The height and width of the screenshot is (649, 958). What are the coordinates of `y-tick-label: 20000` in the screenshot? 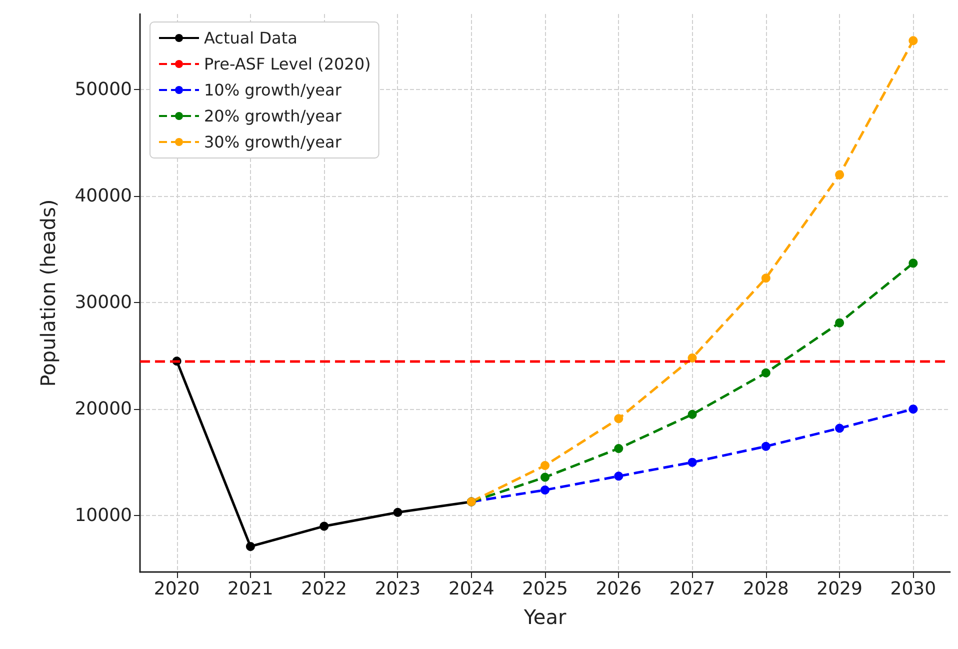 It's located at (103, 409).